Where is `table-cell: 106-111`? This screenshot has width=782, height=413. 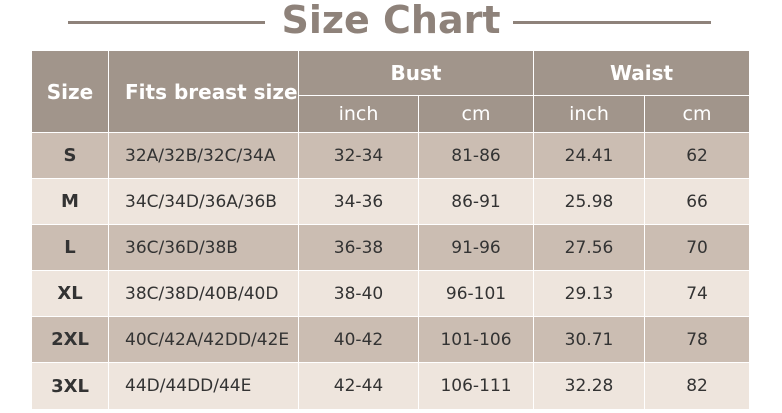 table-cell: 106-111 is located at coordinates (476, 386).